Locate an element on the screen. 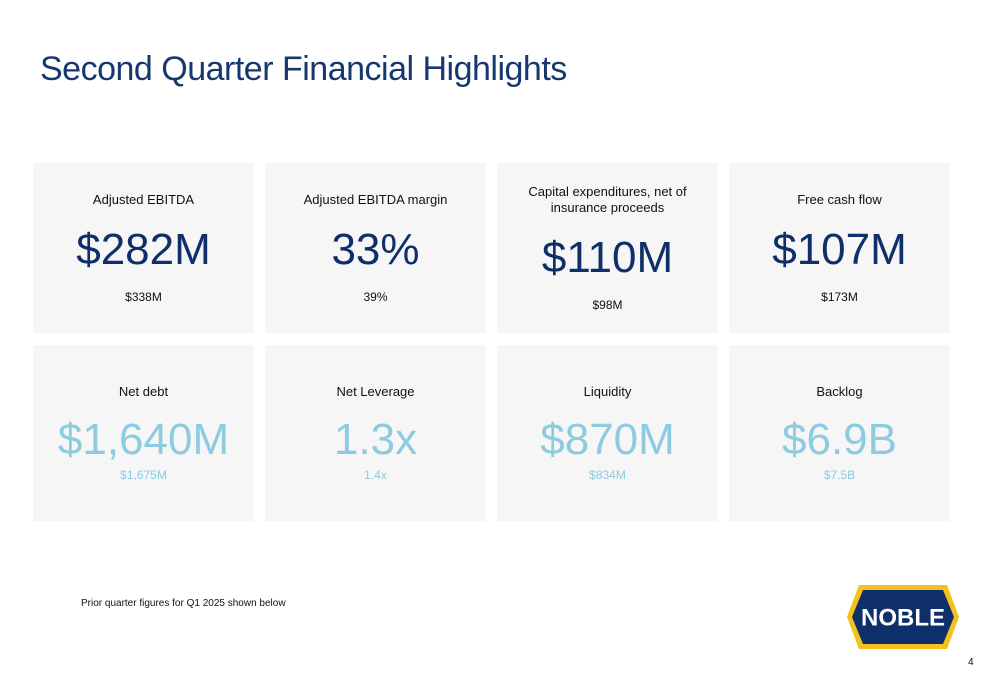  metric-value: $6.9B is located at coordinates (839, 439).